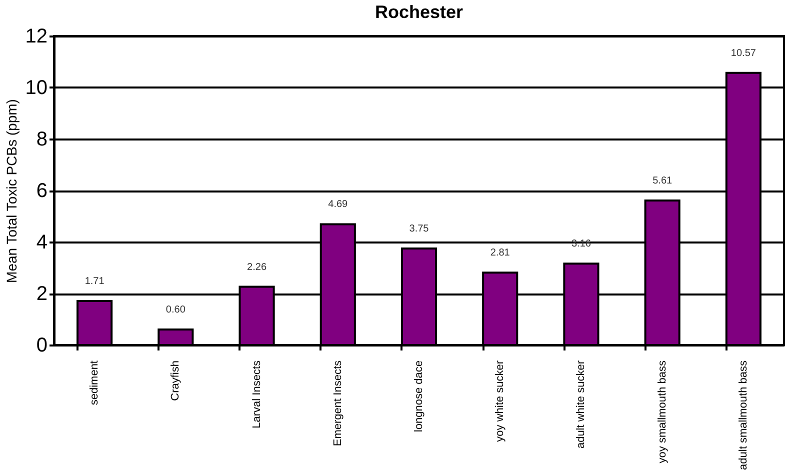  Describe the element at coordinates (42, 243) in the screenshot. I see `y-tick-label: 4` at that location.